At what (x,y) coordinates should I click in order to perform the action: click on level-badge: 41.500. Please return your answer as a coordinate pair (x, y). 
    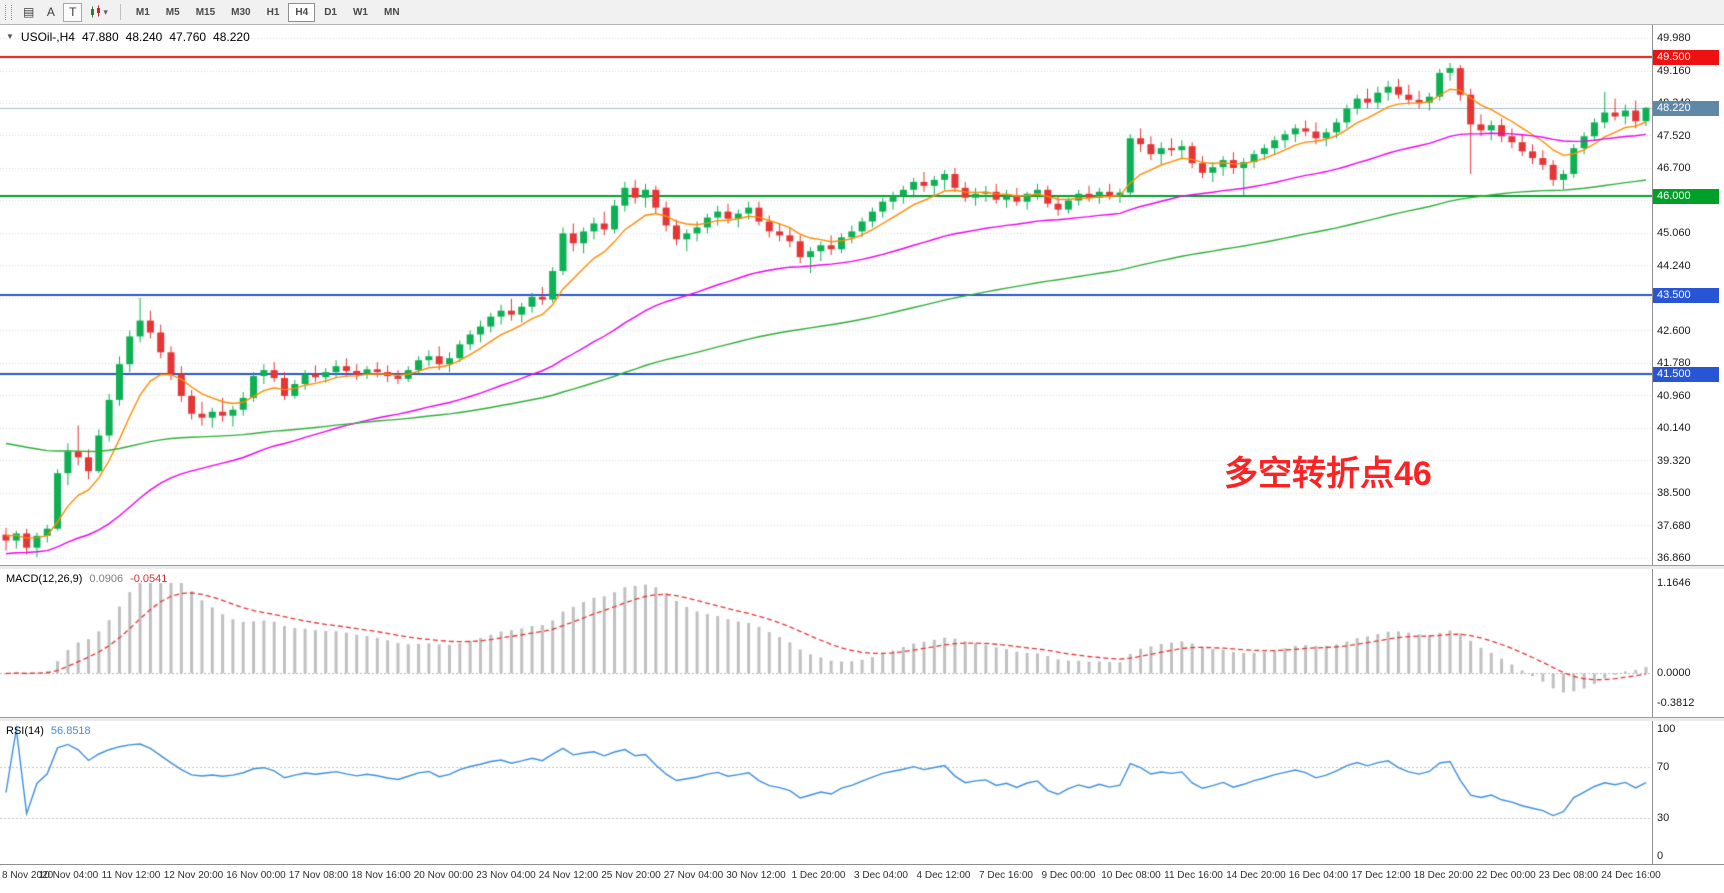
    Looking at the image, I should click on (1686, 375).